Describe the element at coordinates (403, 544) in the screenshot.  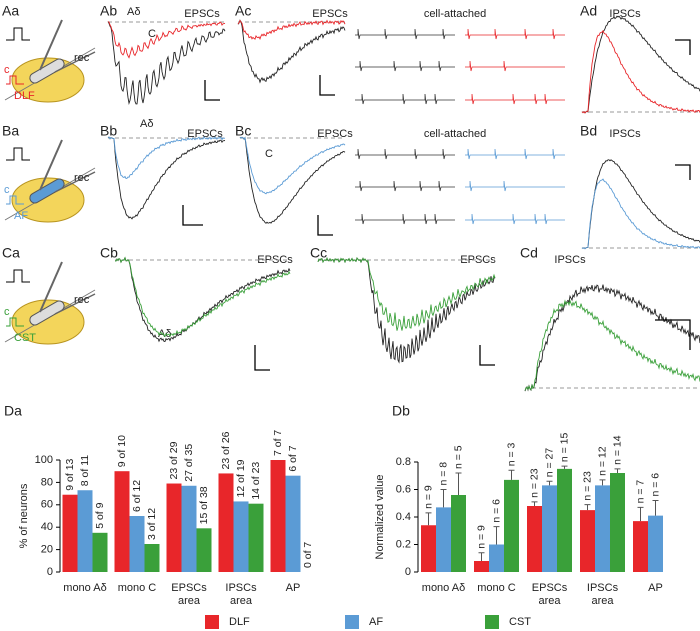
I see `y-tick-label: 0.2` at that location.